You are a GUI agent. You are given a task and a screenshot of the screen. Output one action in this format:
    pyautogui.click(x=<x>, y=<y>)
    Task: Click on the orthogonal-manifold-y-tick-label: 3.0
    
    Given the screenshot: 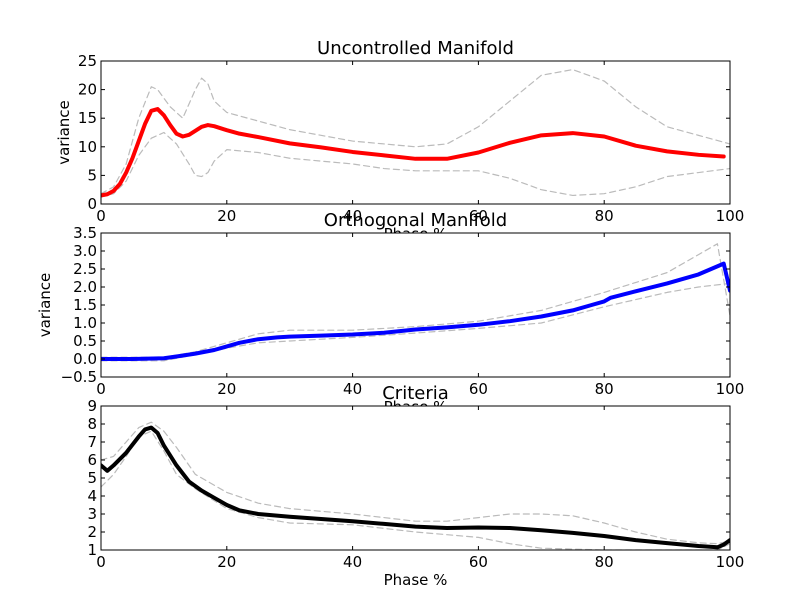 What is the action you would take?
    pyautogui.click(x=85, y=251)
    